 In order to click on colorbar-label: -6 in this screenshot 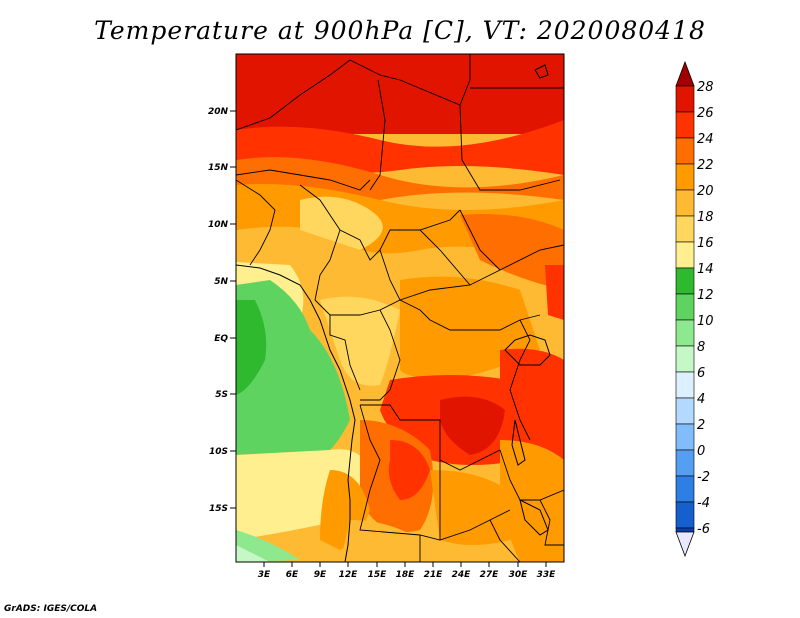, I will do `click(703, 529)`.